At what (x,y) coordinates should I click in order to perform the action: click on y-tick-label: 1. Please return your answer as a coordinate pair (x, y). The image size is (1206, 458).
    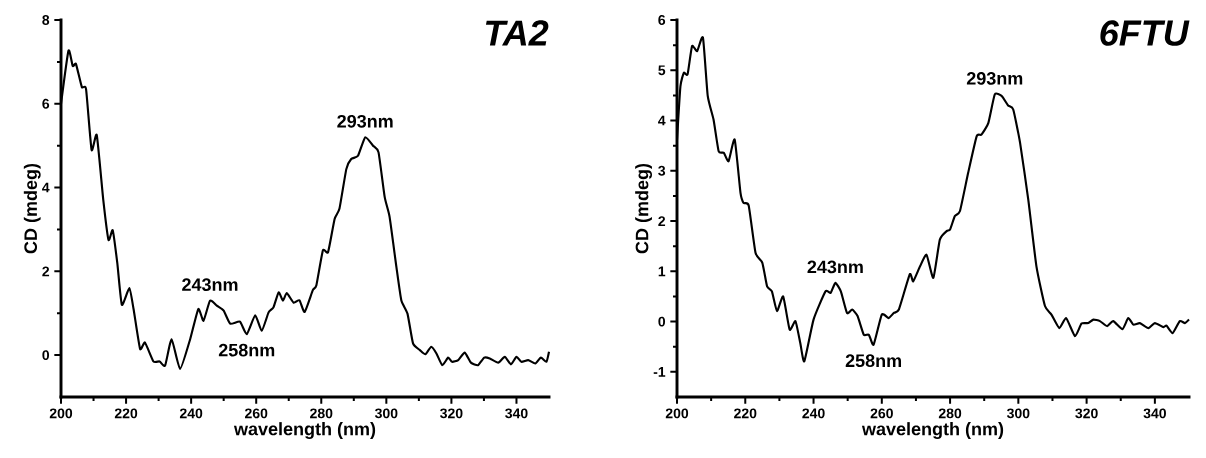
    Looking at the image, I should click on (662, 271).